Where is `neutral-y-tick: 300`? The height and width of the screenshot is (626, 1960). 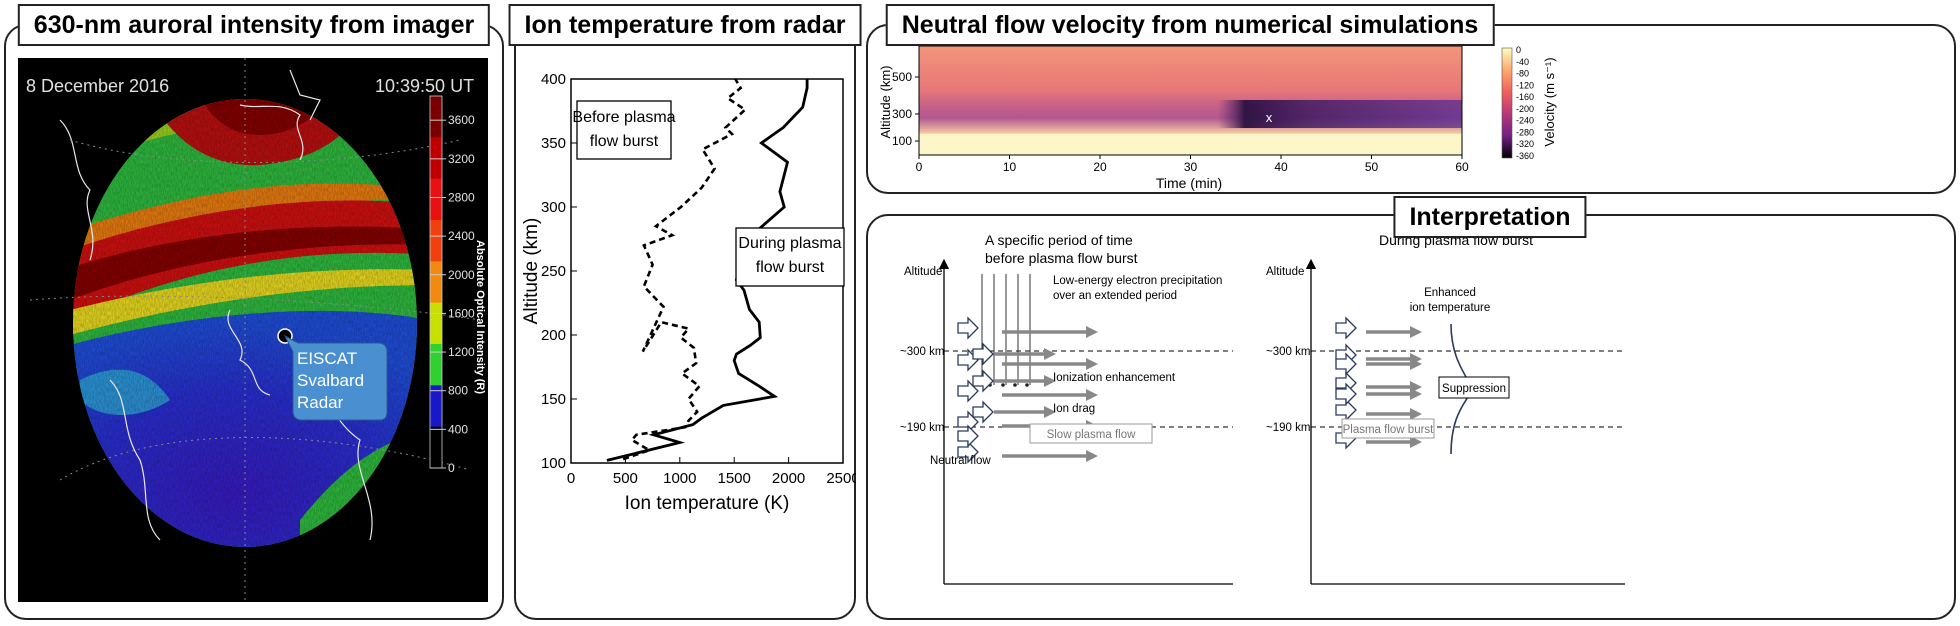
neutral-y-tick: 300 is located at coordinates (902, 114).